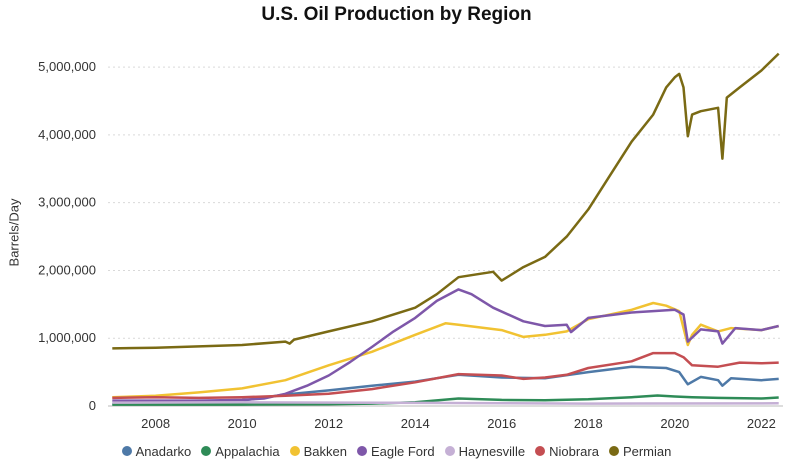 This screenshot has height=471, width=793. What do you see at coordinates (67, 202) in the screenshot?
I see `y-tick-label: 3,000,000` at bounding box center [67, 202].